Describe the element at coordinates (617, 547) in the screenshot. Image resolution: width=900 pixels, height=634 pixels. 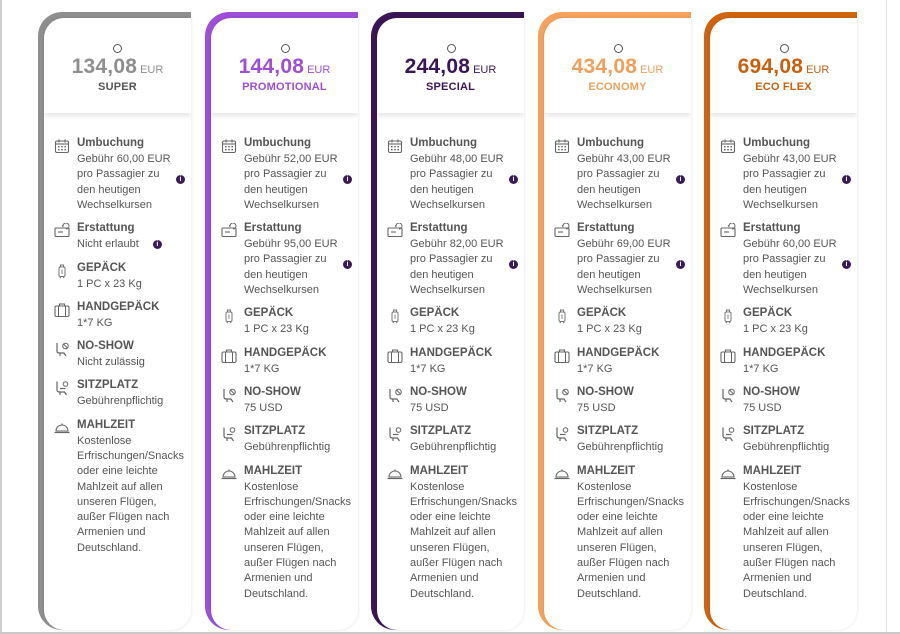
I see `feature-description-line: unseren Flügen,` at that location.